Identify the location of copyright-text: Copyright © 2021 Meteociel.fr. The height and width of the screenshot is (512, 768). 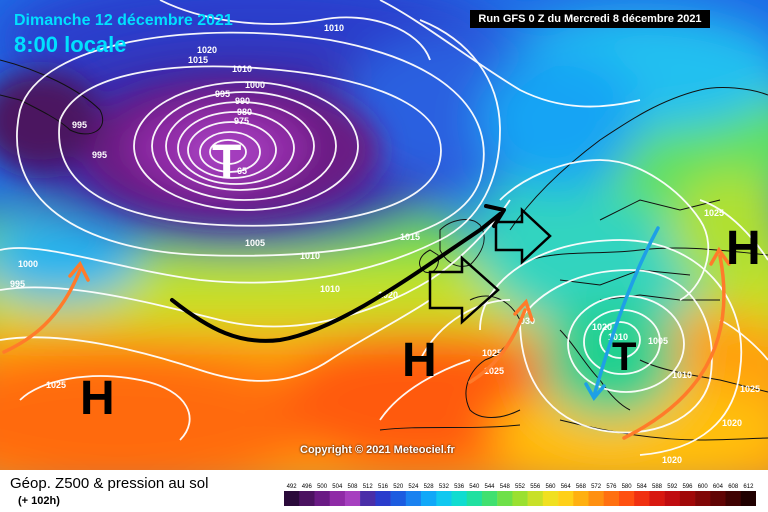
(377, 450).